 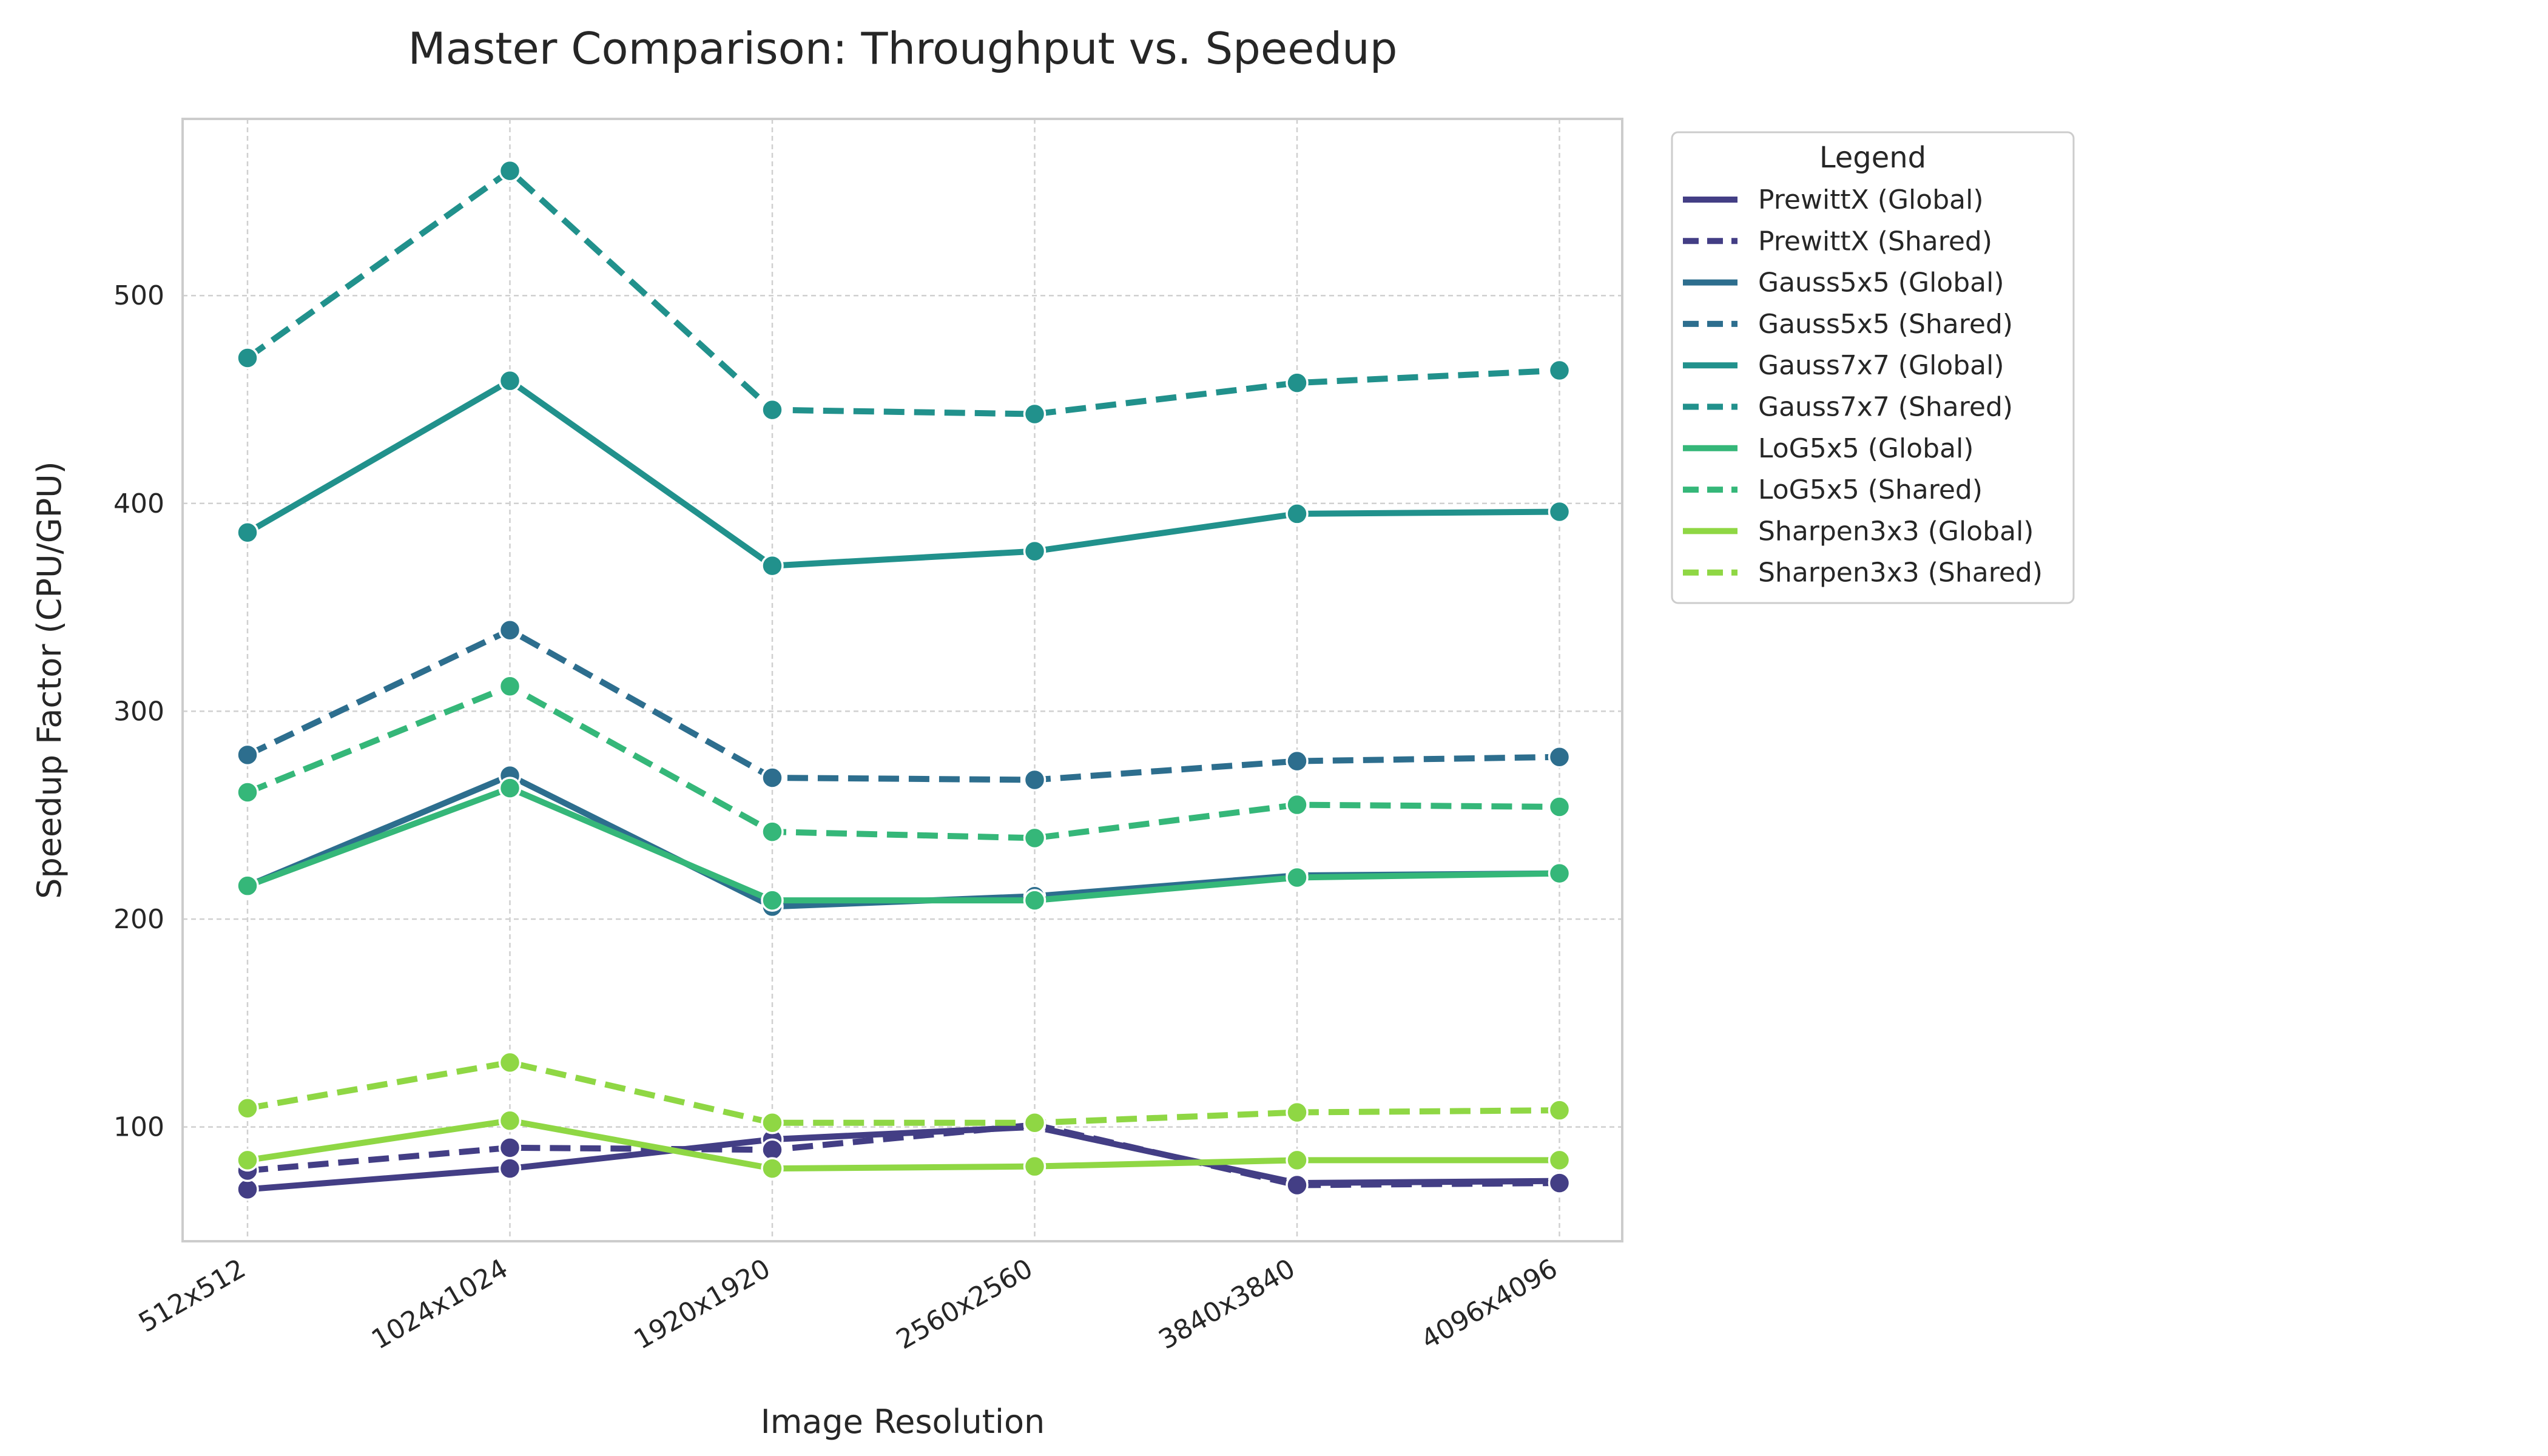 I want to click on y-tick-label: 500, so click(x=138, y=295).